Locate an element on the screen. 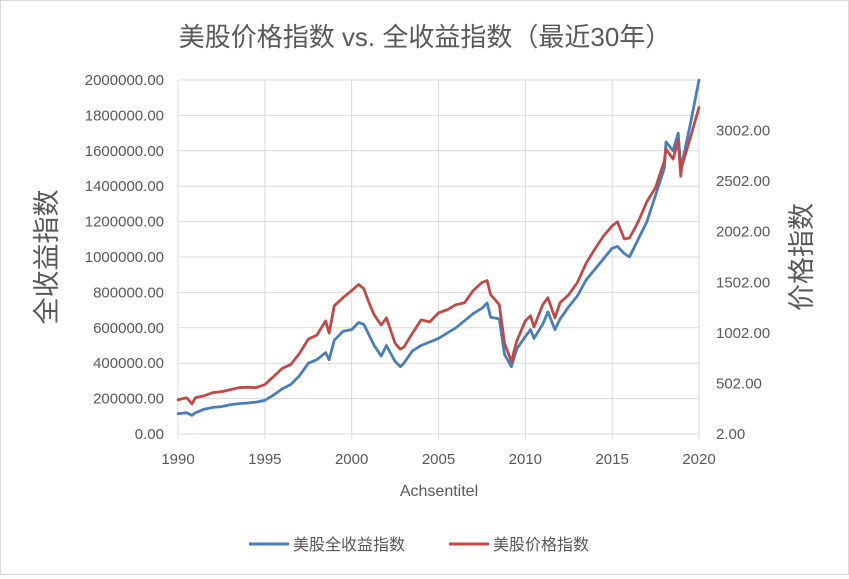 The image size is (849, 579). x-tick-label: 1990 is located at coordinates (177, 459).